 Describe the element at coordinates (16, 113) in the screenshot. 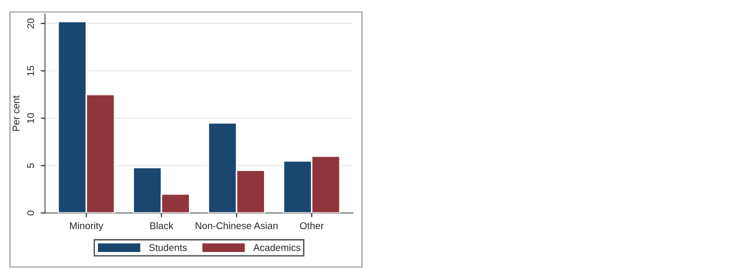

I see `y-axis-title: Per cent` at that location.